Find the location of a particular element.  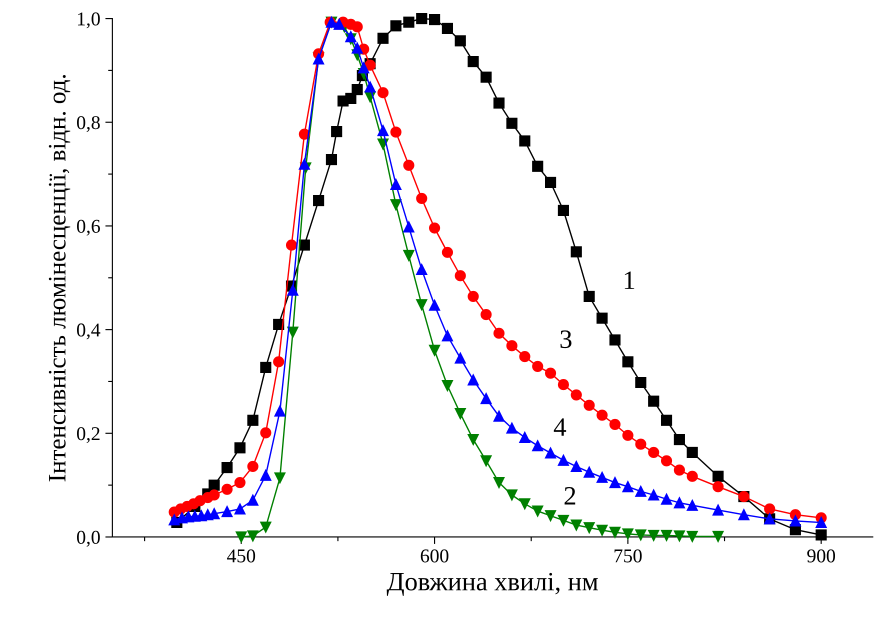

x-tick-label: 450 is located at coordinates (241, 555).